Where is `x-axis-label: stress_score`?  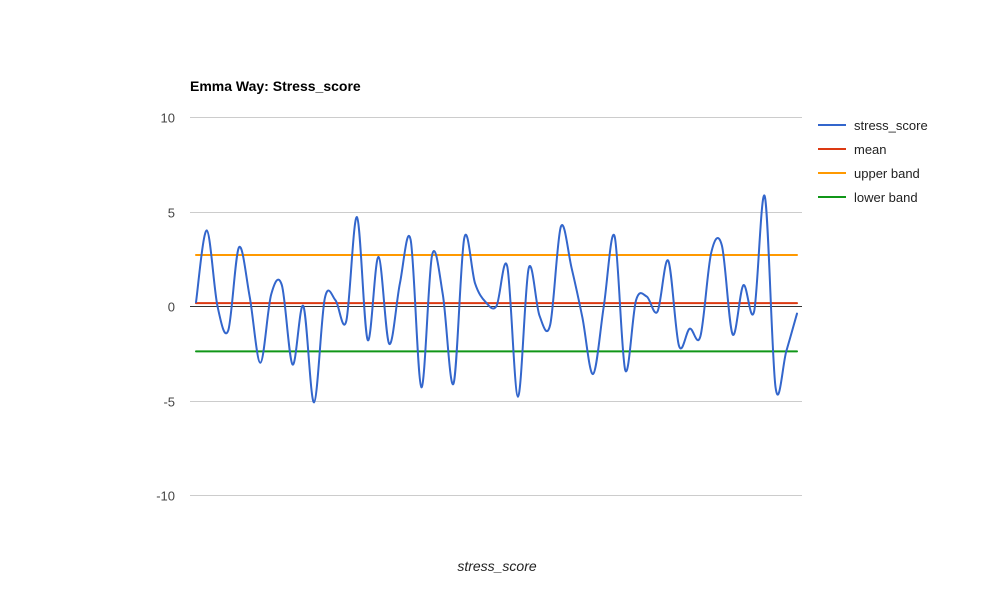
x-axis-label: stress_score is located at coordinates (497, 566).